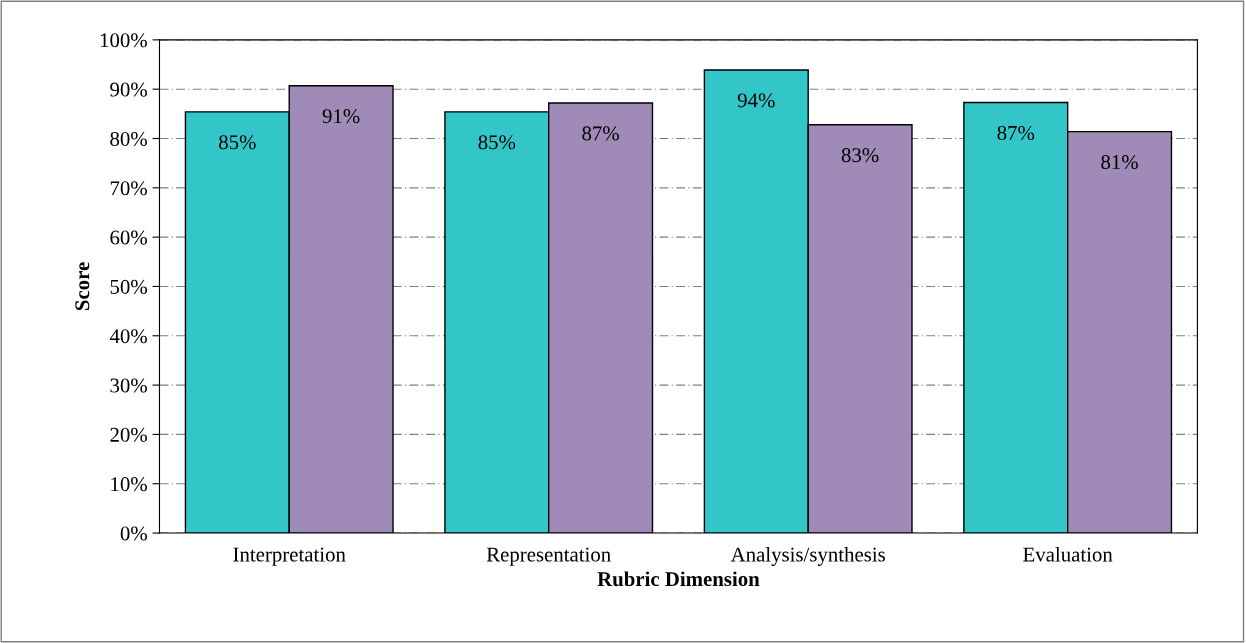 Image resolution: width=1246 pixels, height=643 pixels. What do you see at coordinates (678, 579) in the screenshot?
I see `x-axis-title: Rubric Dimension` at bounding box center [678, 579].